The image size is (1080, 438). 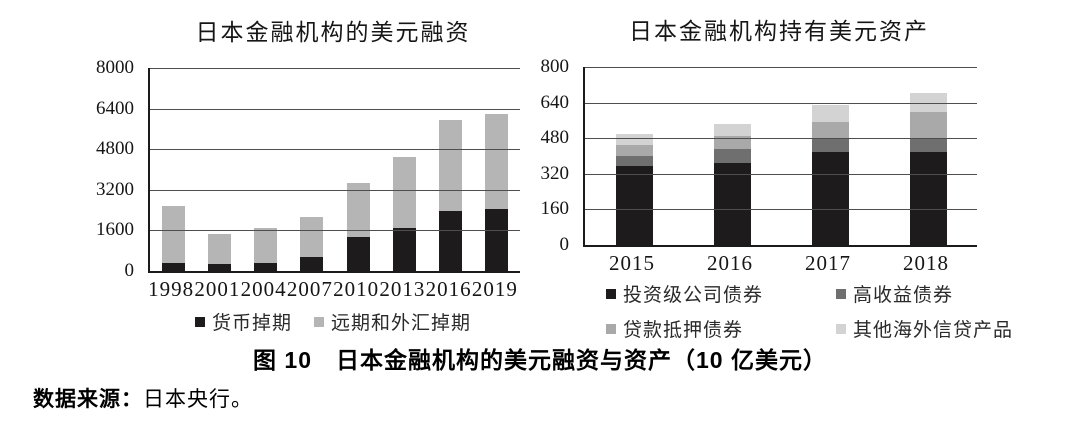 I want to click on right-chart-plot-area, so click(x=780, y=157).